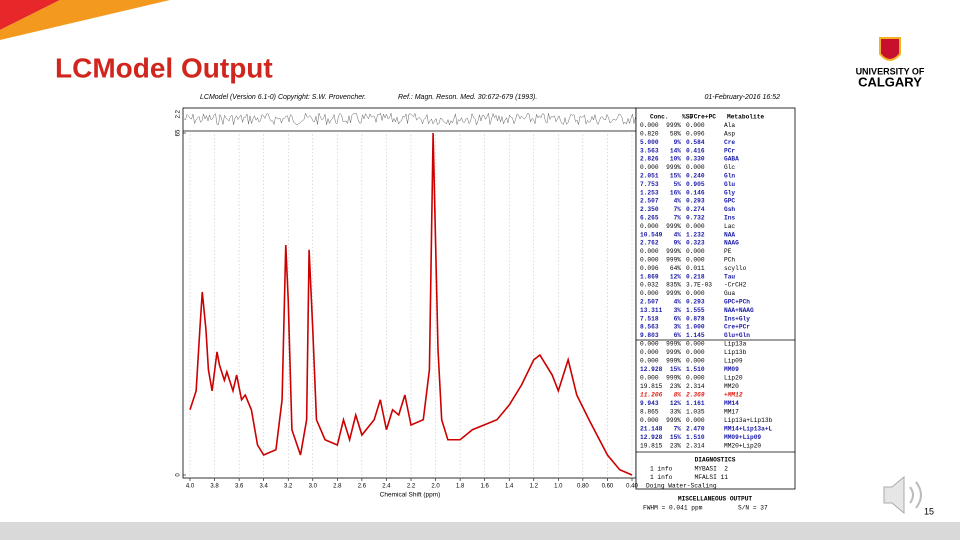 This screenshot has width=960, height=540. I want to click on table-cell: 5%, so click(678, 184).